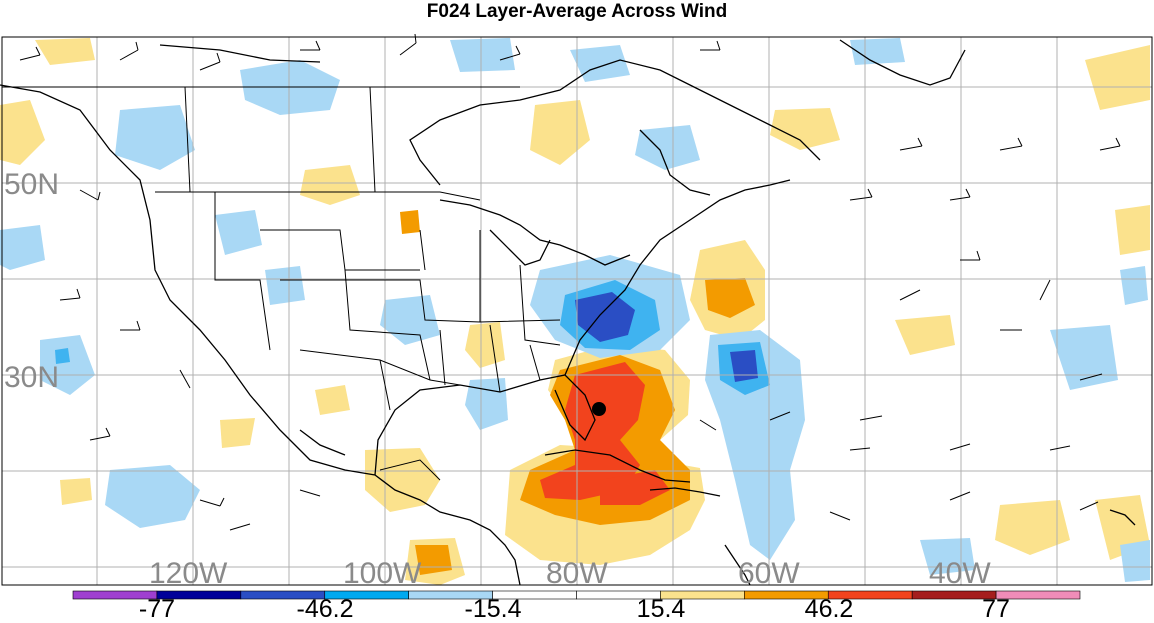  I want to click on colorbar-segment, so click(1038, 595).